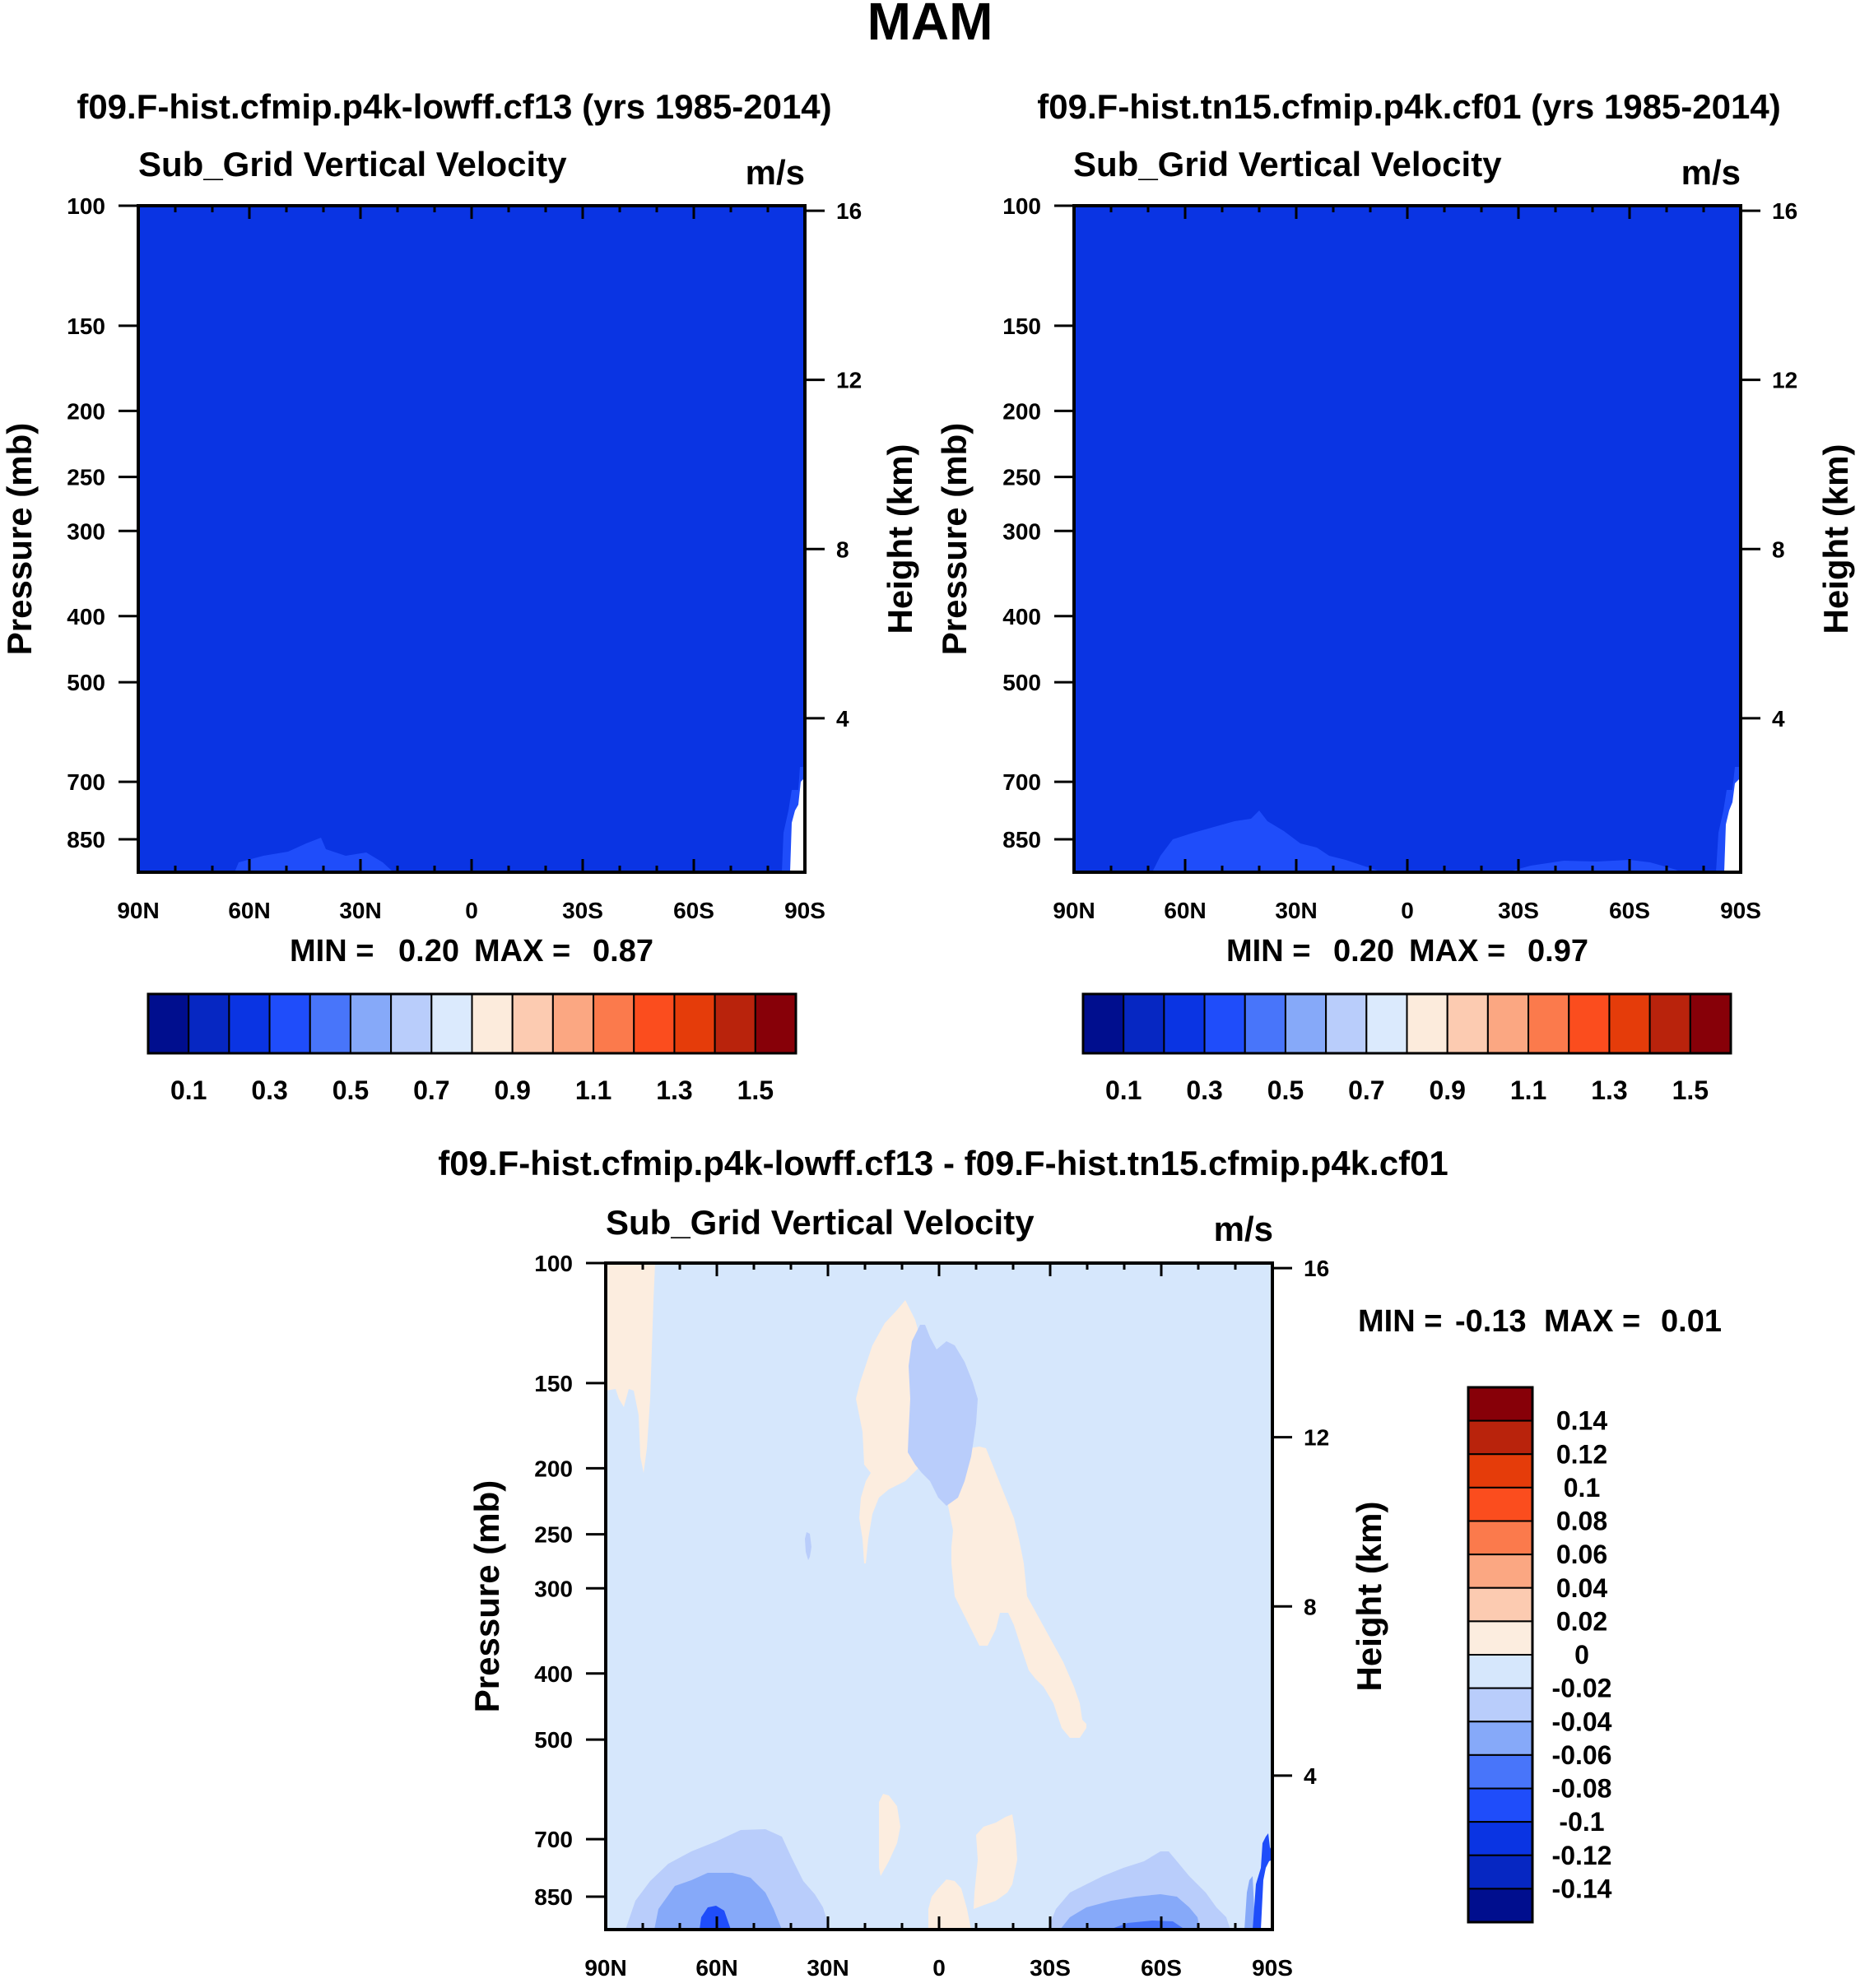  I want to click on colorbar-label: 0.1, so click(1582, 1488).